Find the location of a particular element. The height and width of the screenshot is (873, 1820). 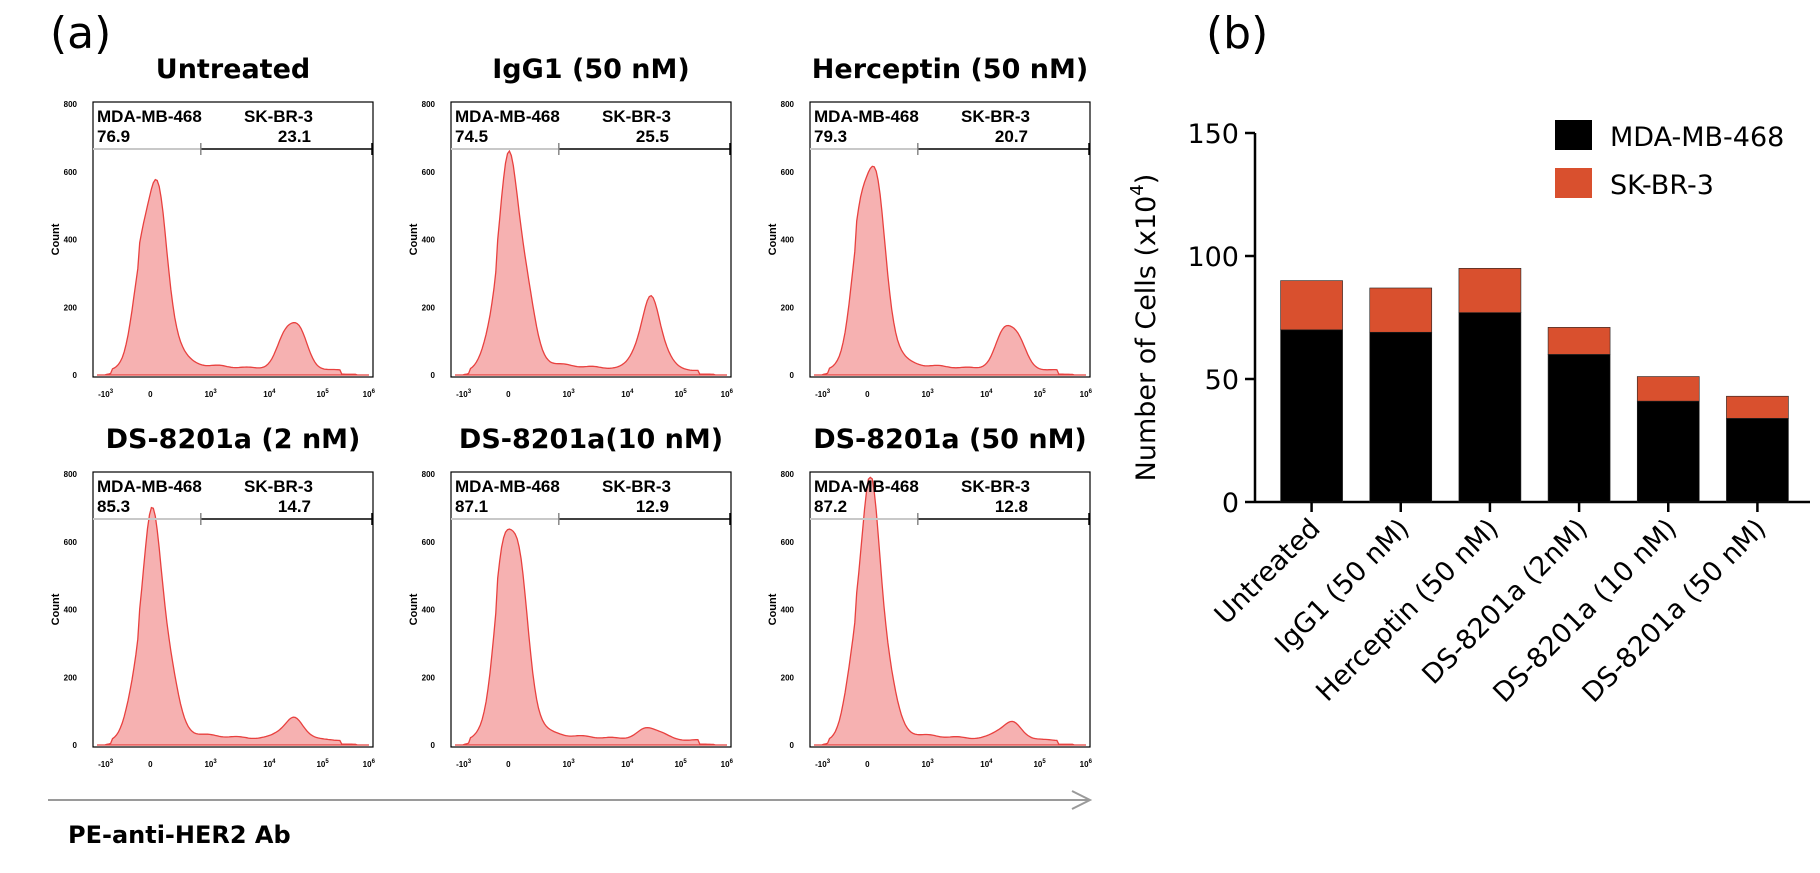

gate-left-value: 76.9 is located at coordinates (113, 136).